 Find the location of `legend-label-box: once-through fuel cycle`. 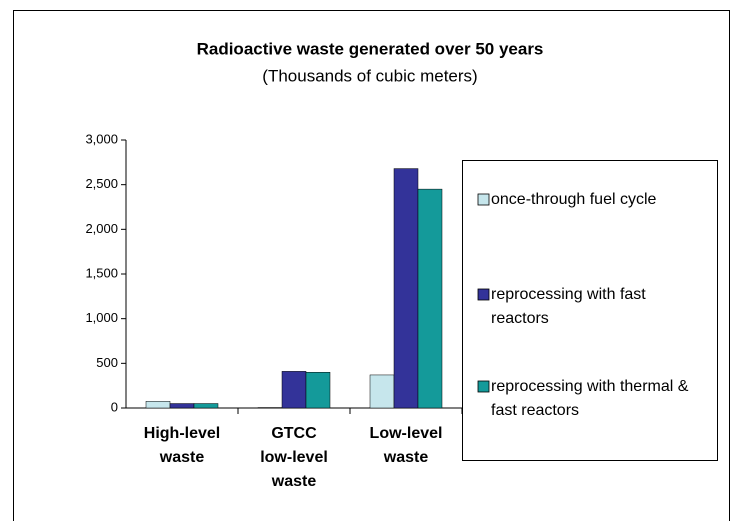

legend-label-box: once-through fuel cycle is located at coordinates (574, 199).